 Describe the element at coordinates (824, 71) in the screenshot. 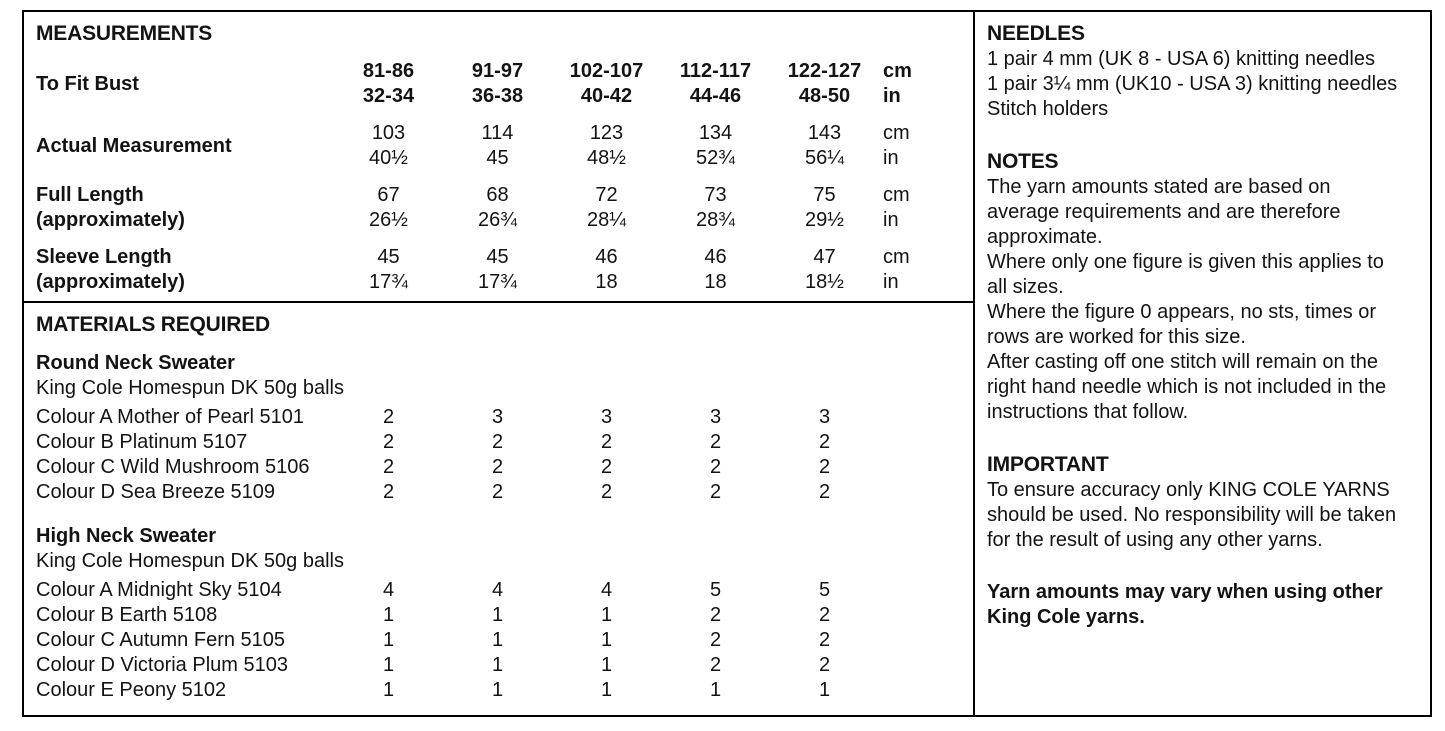

I see `size-cm: 122-127` at that location.